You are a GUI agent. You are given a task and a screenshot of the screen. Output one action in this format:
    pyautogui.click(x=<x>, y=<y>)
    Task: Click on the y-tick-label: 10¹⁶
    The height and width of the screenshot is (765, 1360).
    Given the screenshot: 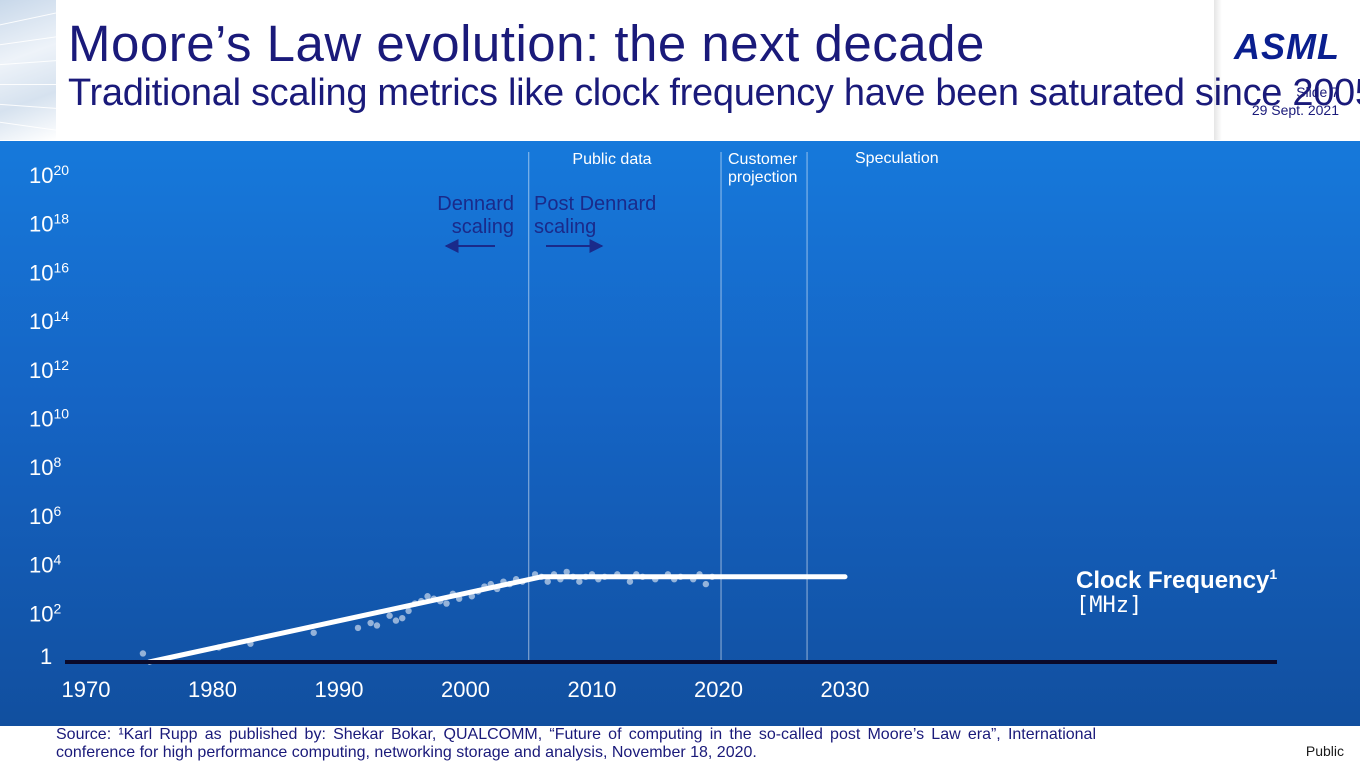 What is the action you would take?
    pyautogui.click(x=49, y=272)
    